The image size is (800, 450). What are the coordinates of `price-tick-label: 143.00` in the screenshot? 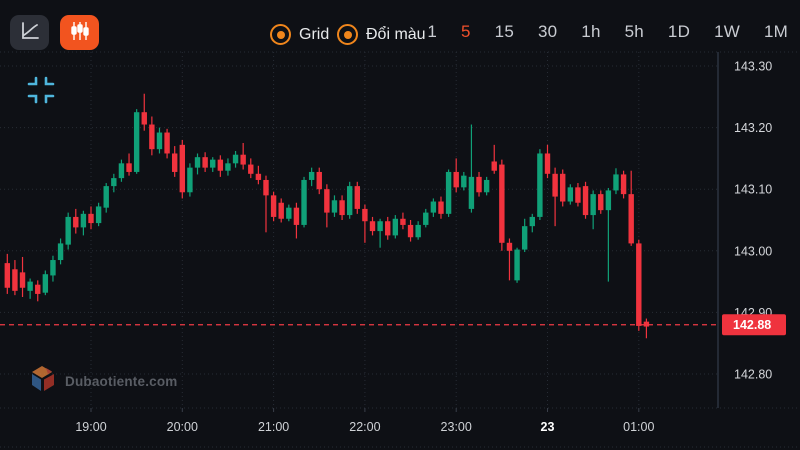 It's located at (753, 251).